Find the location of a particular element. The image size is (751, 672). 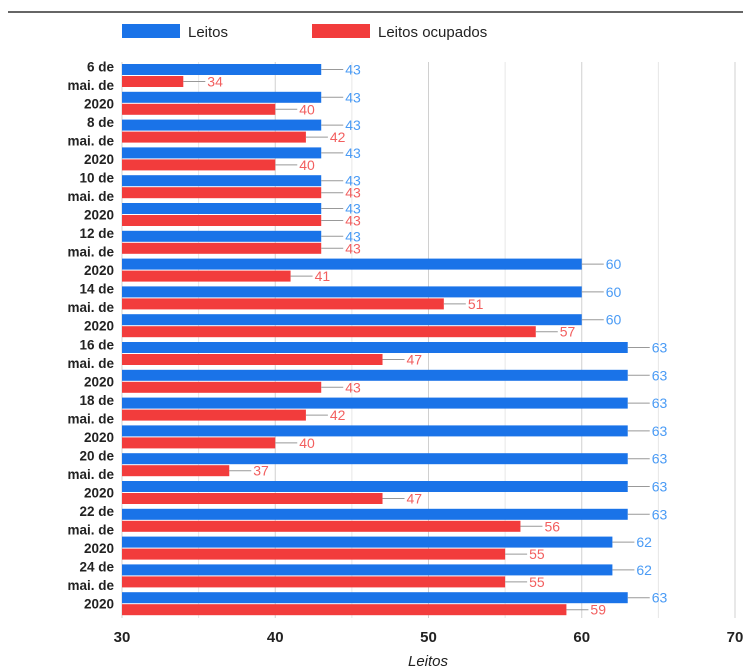

data-label-leitos-ocupados: 41 is located at coordinates (323, 276).